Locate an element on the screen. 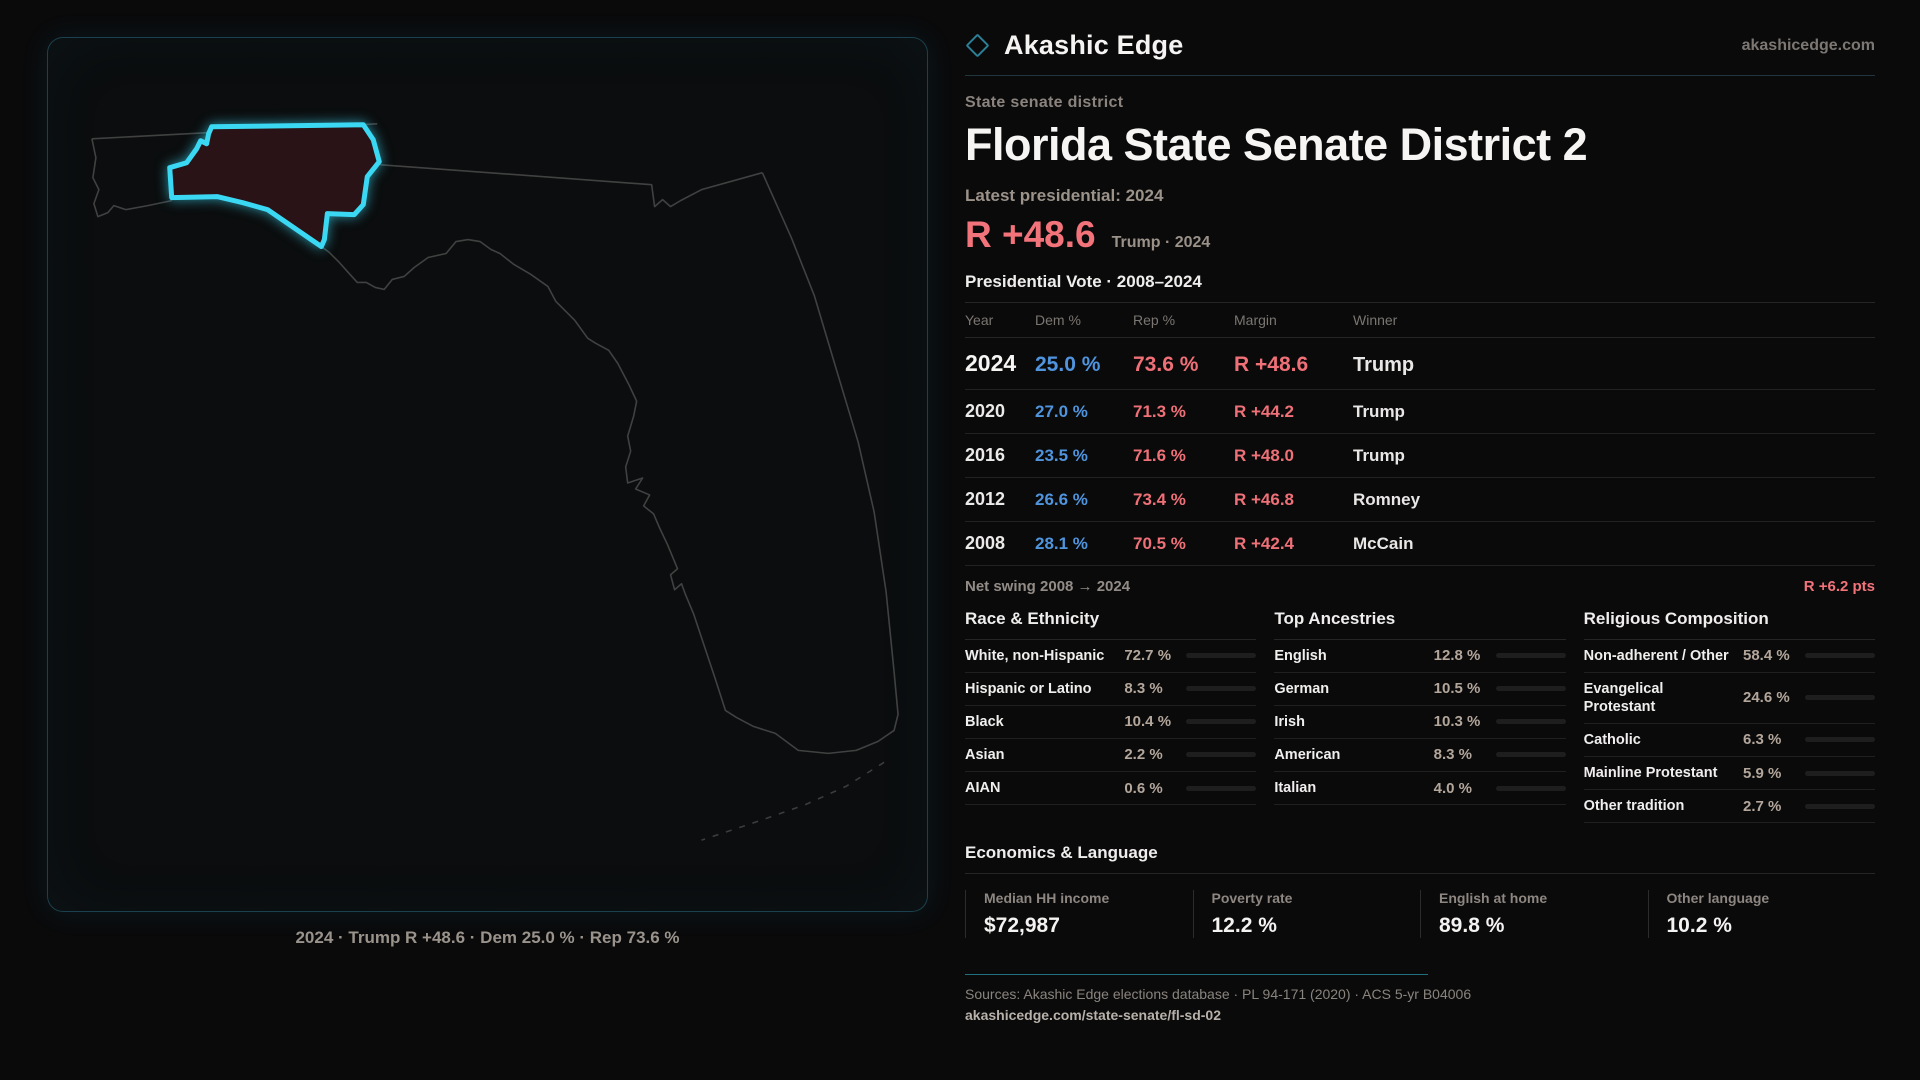  demo-value: 24.6 % is located at coordinates (1766, 698).